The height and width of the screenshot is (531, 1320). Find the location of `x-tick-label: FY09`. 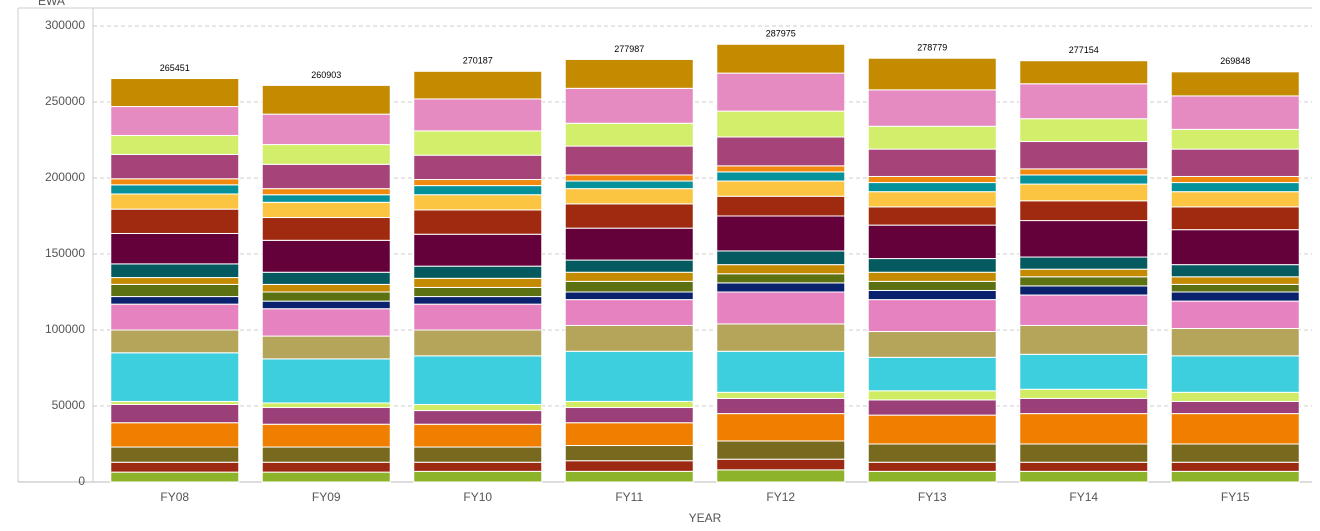

x-tick-label: FY09 is located at coordinates (326, 497).